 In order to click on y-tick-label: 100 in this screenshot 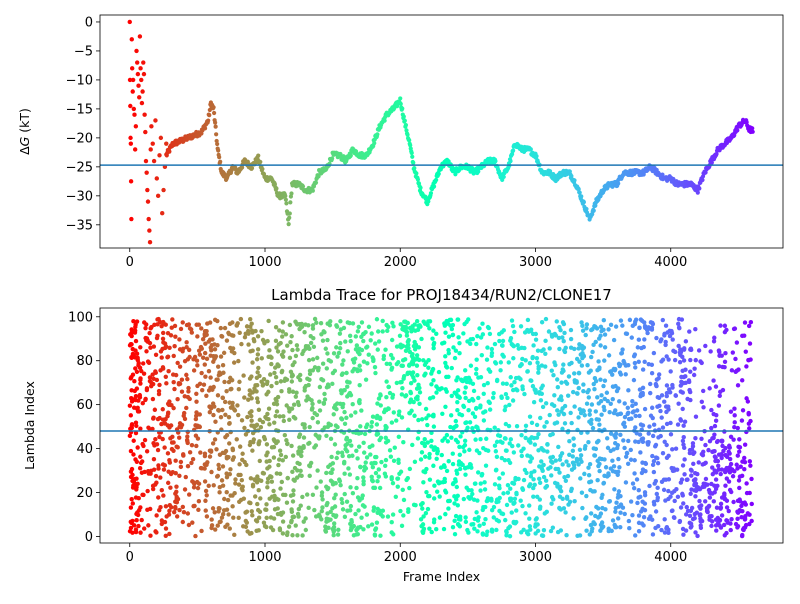, I will do `click(80, 317)`.